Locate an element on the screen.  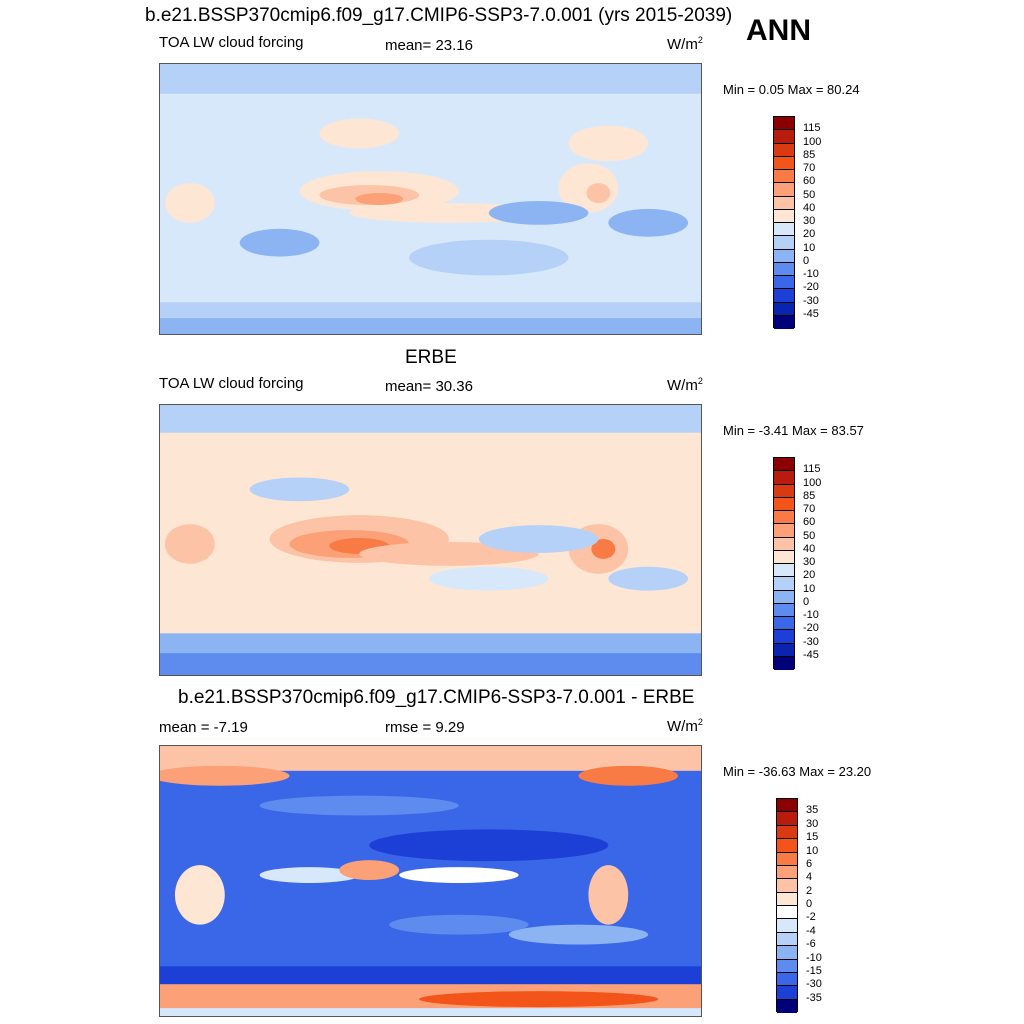
panel3-colorbar is located at coordinates (787, 905).